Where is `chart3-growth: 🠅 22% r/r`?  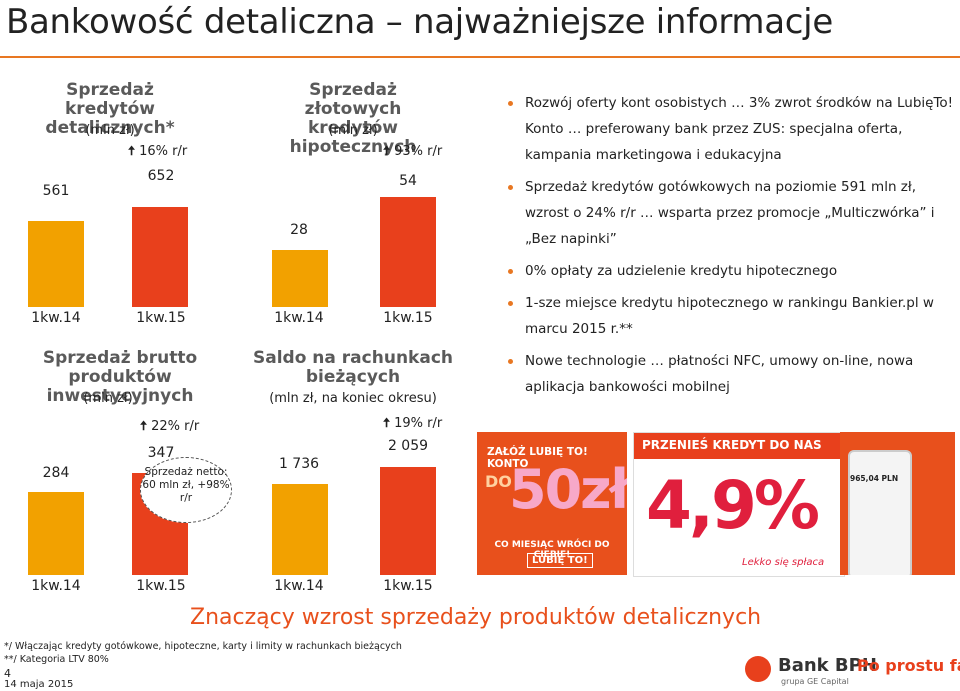 chart3-growth: 🠅 22% r/r is located at coordinates (170, 426).